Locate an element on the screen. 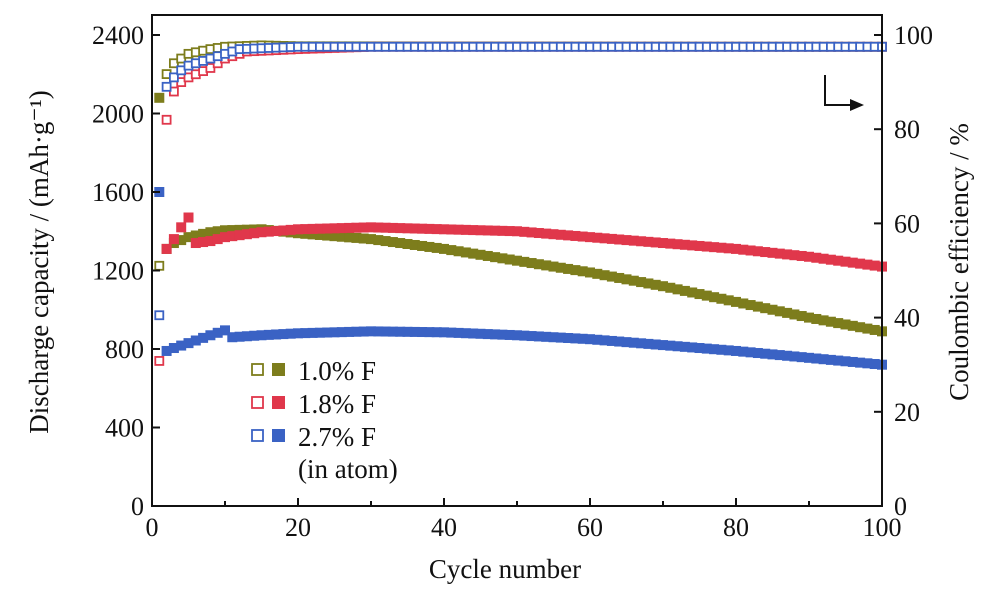  legend-efficiency-marker is located at coordinates (257, 435).